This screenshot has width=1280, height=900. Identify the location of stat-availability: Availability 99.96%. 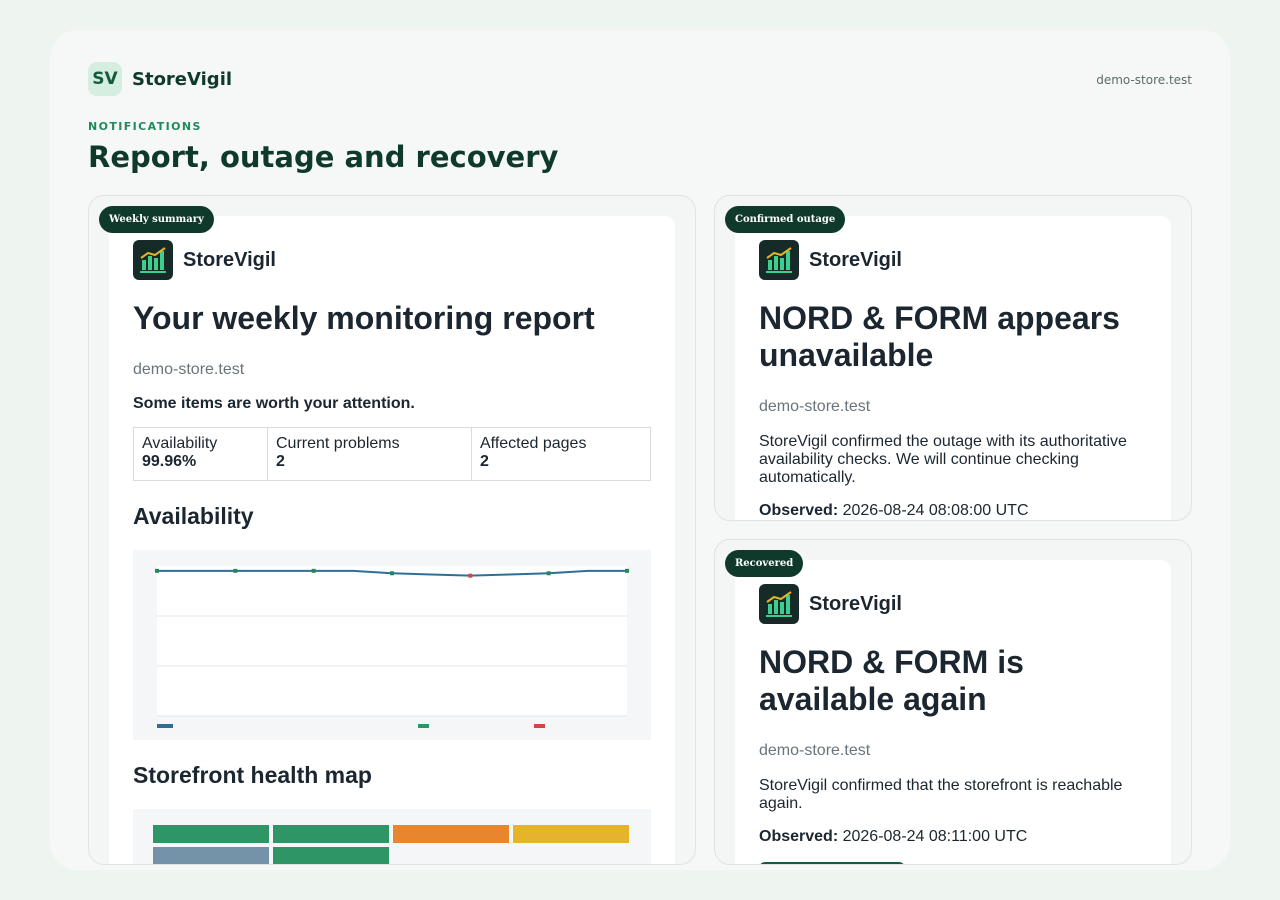
(200, 454).